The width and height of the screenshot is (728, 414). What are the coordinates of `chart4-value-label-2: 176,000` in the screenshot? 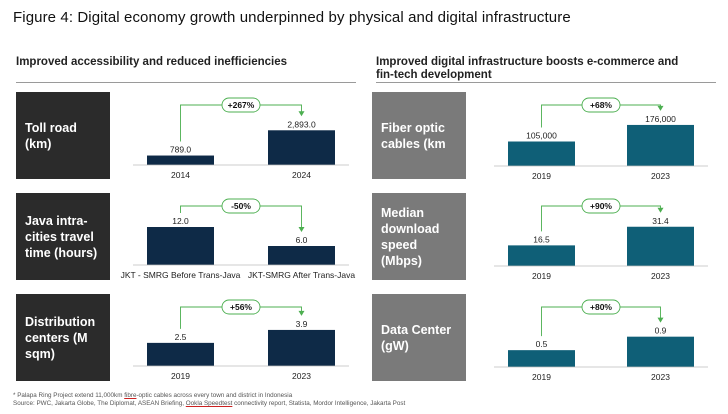 It's located at (660, 119).